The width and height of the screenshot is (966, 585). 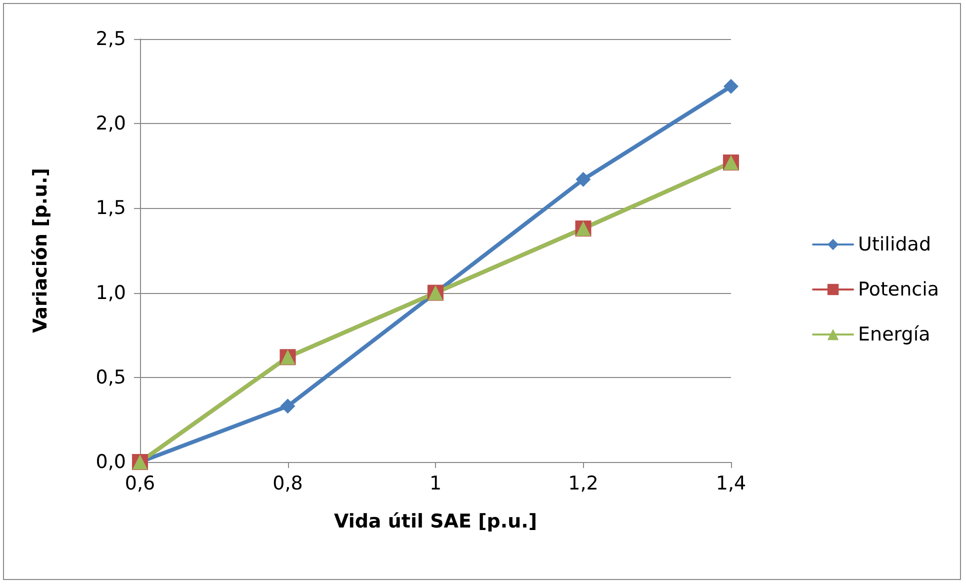 I want to click on y-tick-label: 0,0, so click(x=111, y=462).